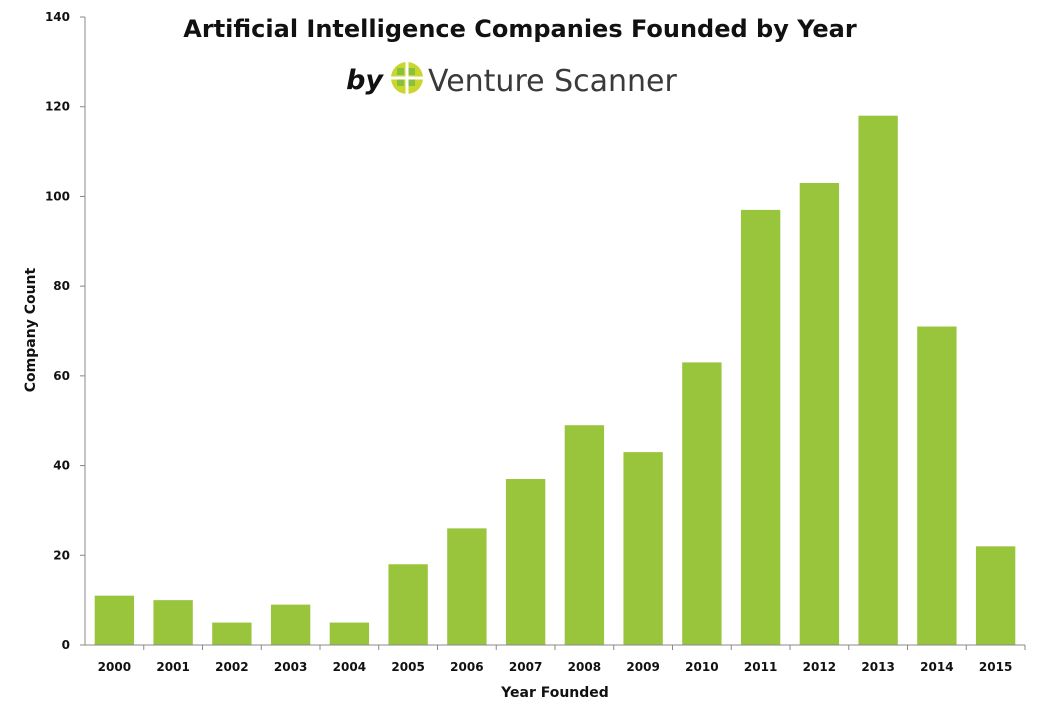 The height and width of the screenshot is (720, 1040). I want to click on y-tick-label: 20, so click(61, 555).